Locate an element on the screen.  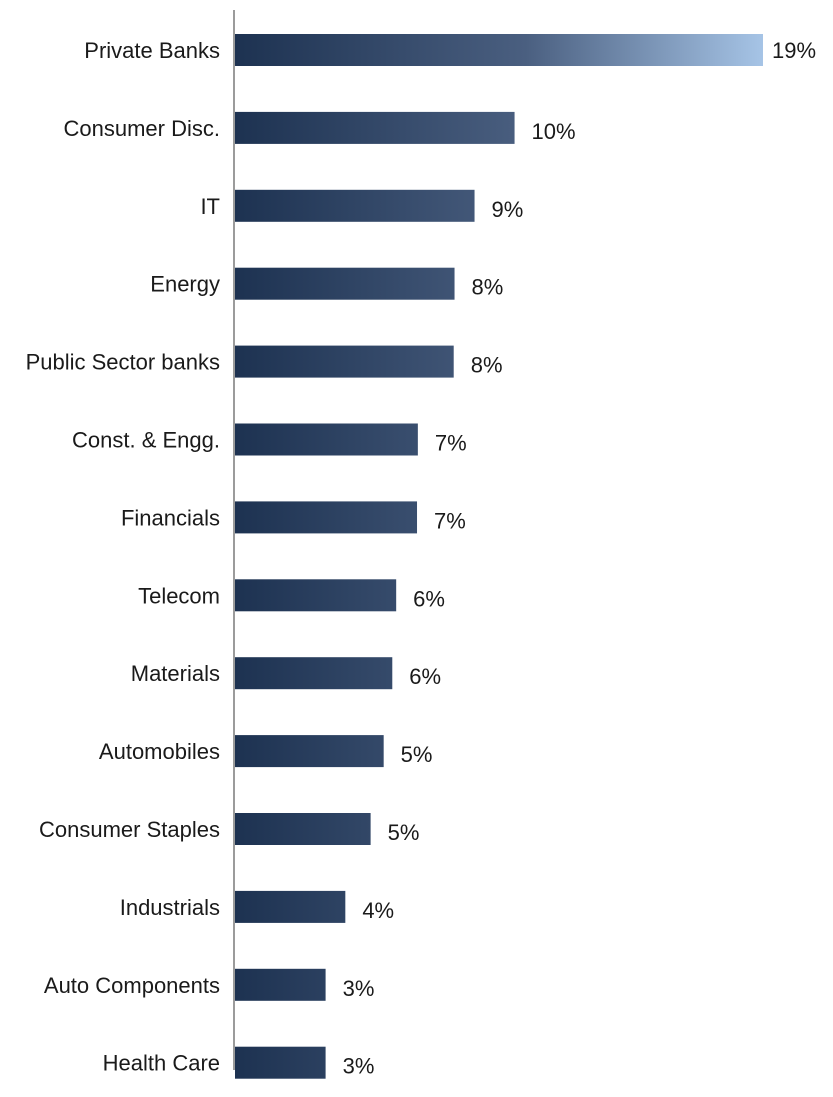
category-label: Public Sector banks is located at coordinates (123, 362).